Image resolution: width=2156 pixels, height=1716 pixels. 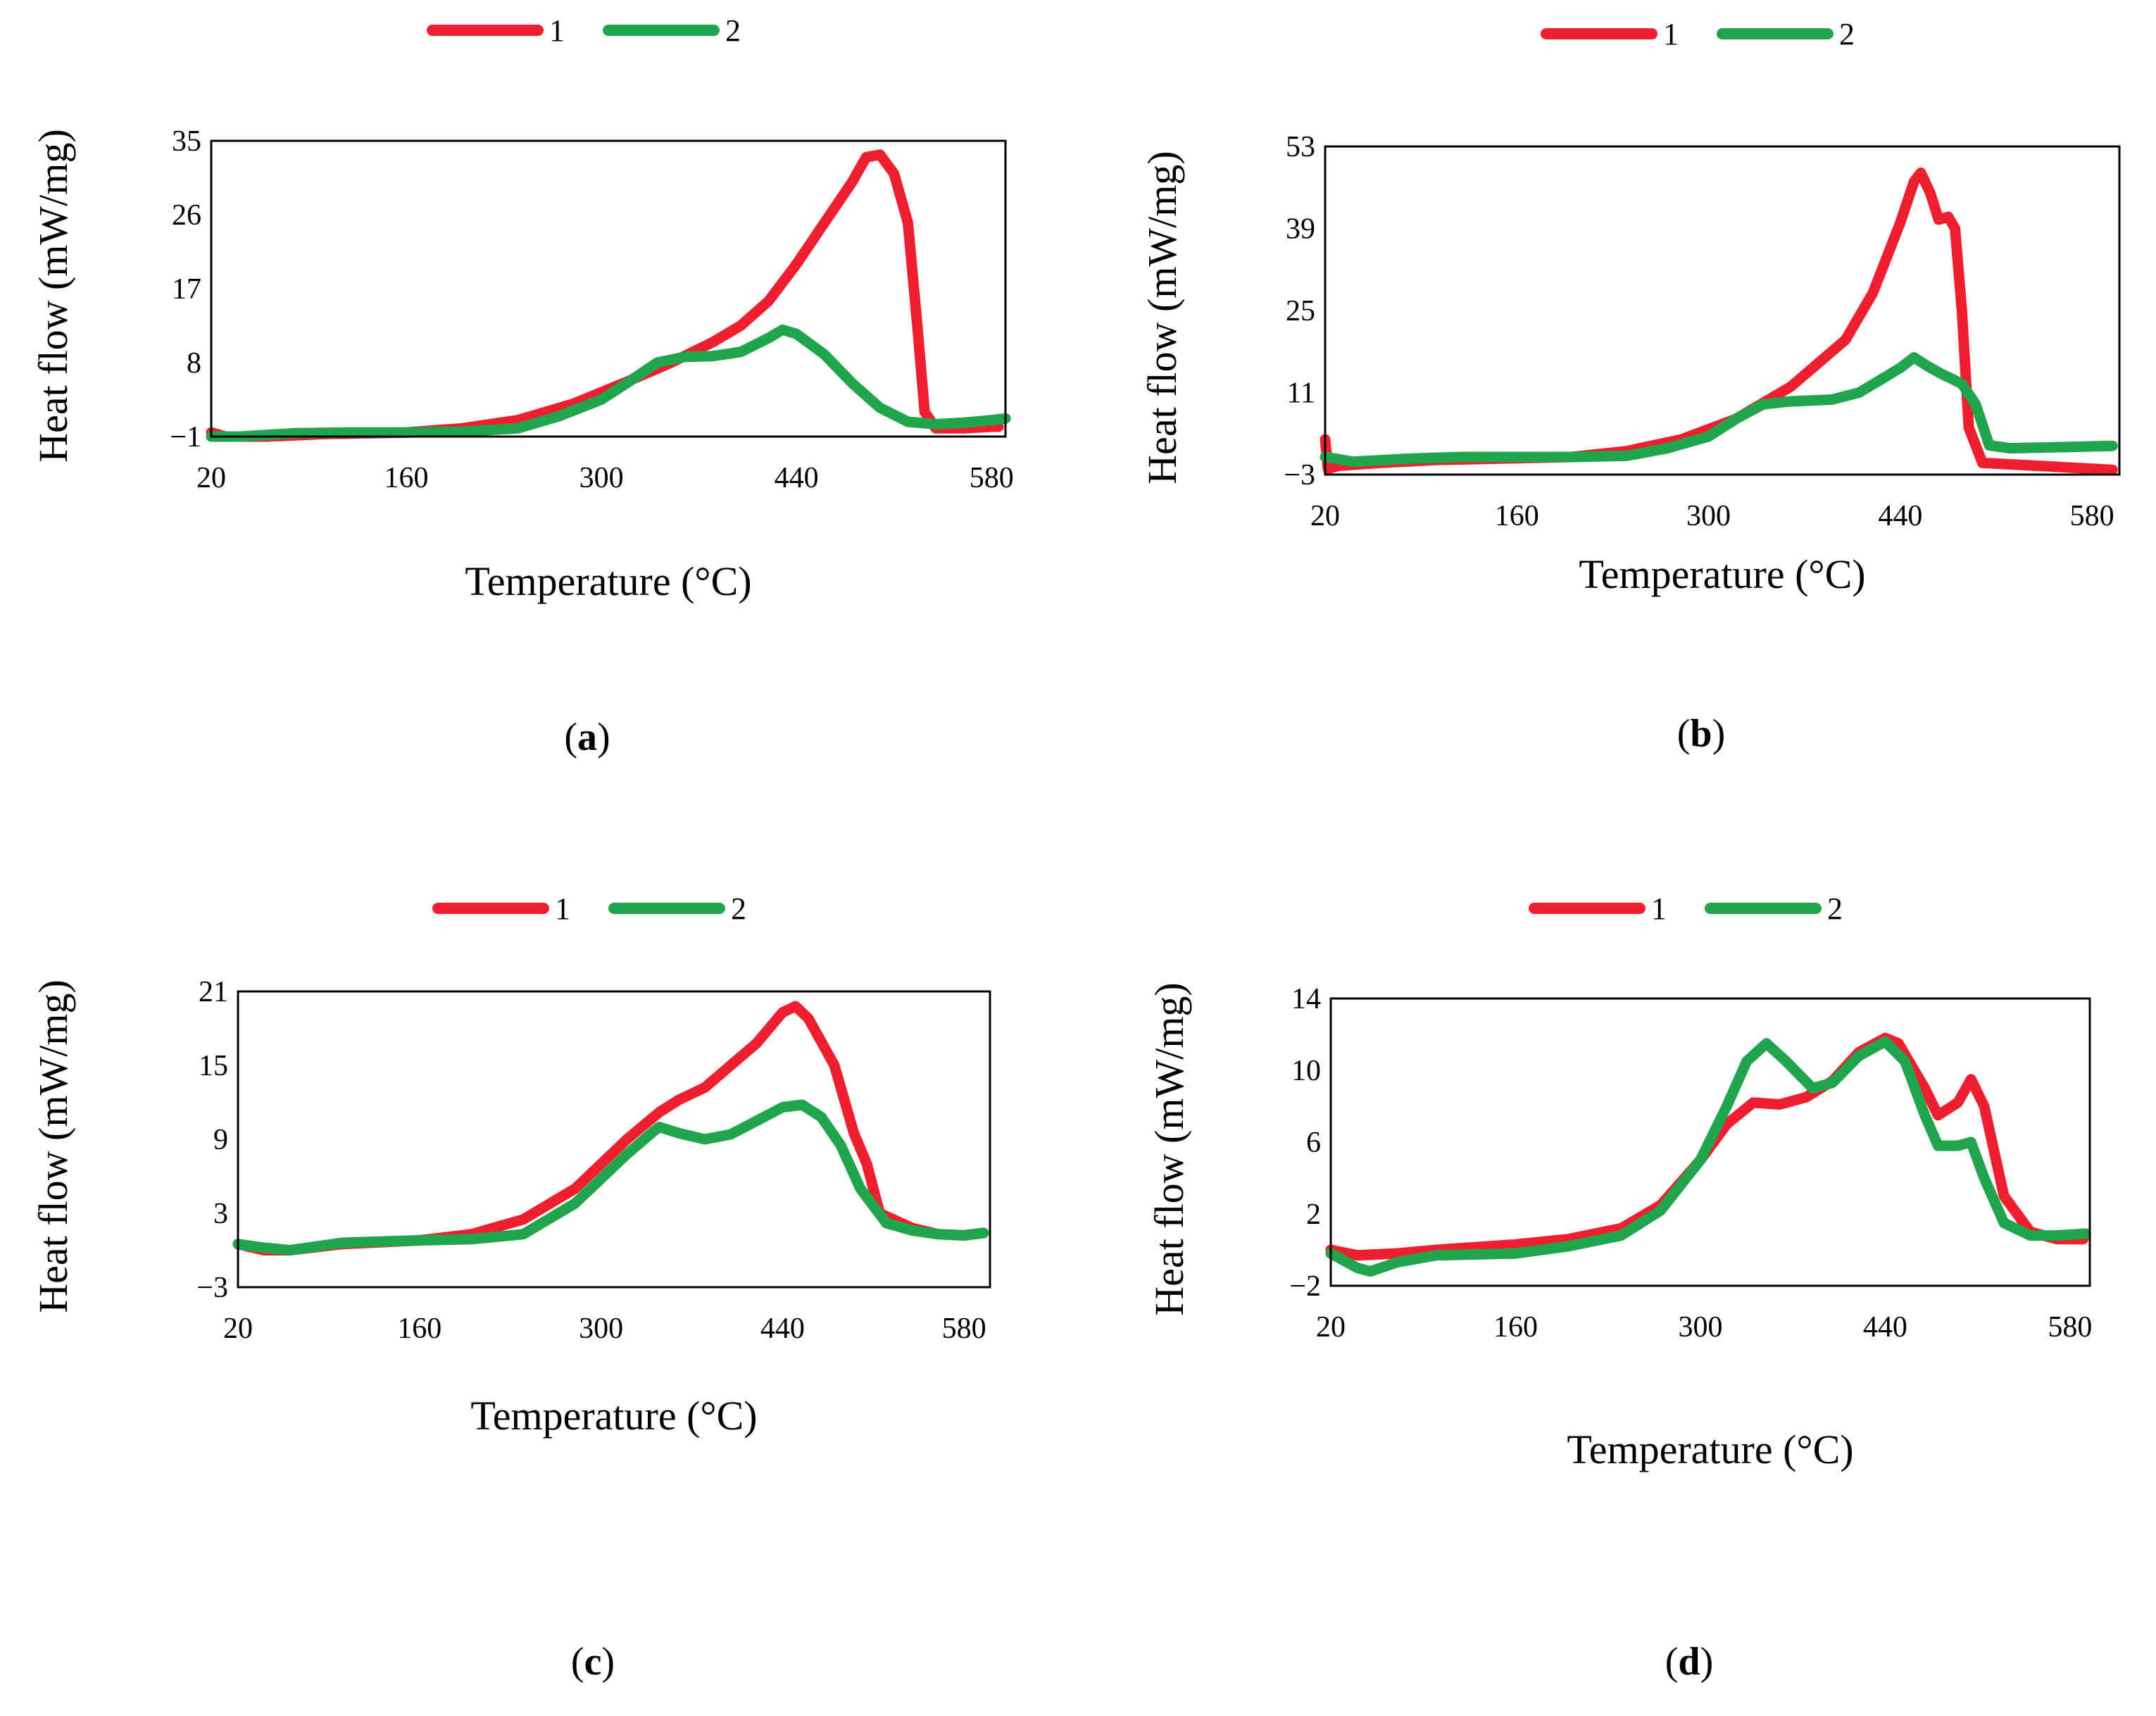 What do you see at coordinates (185, 437) in the screenshot?
I see `y-tick-label: −1` at bounding box center [185, 437].